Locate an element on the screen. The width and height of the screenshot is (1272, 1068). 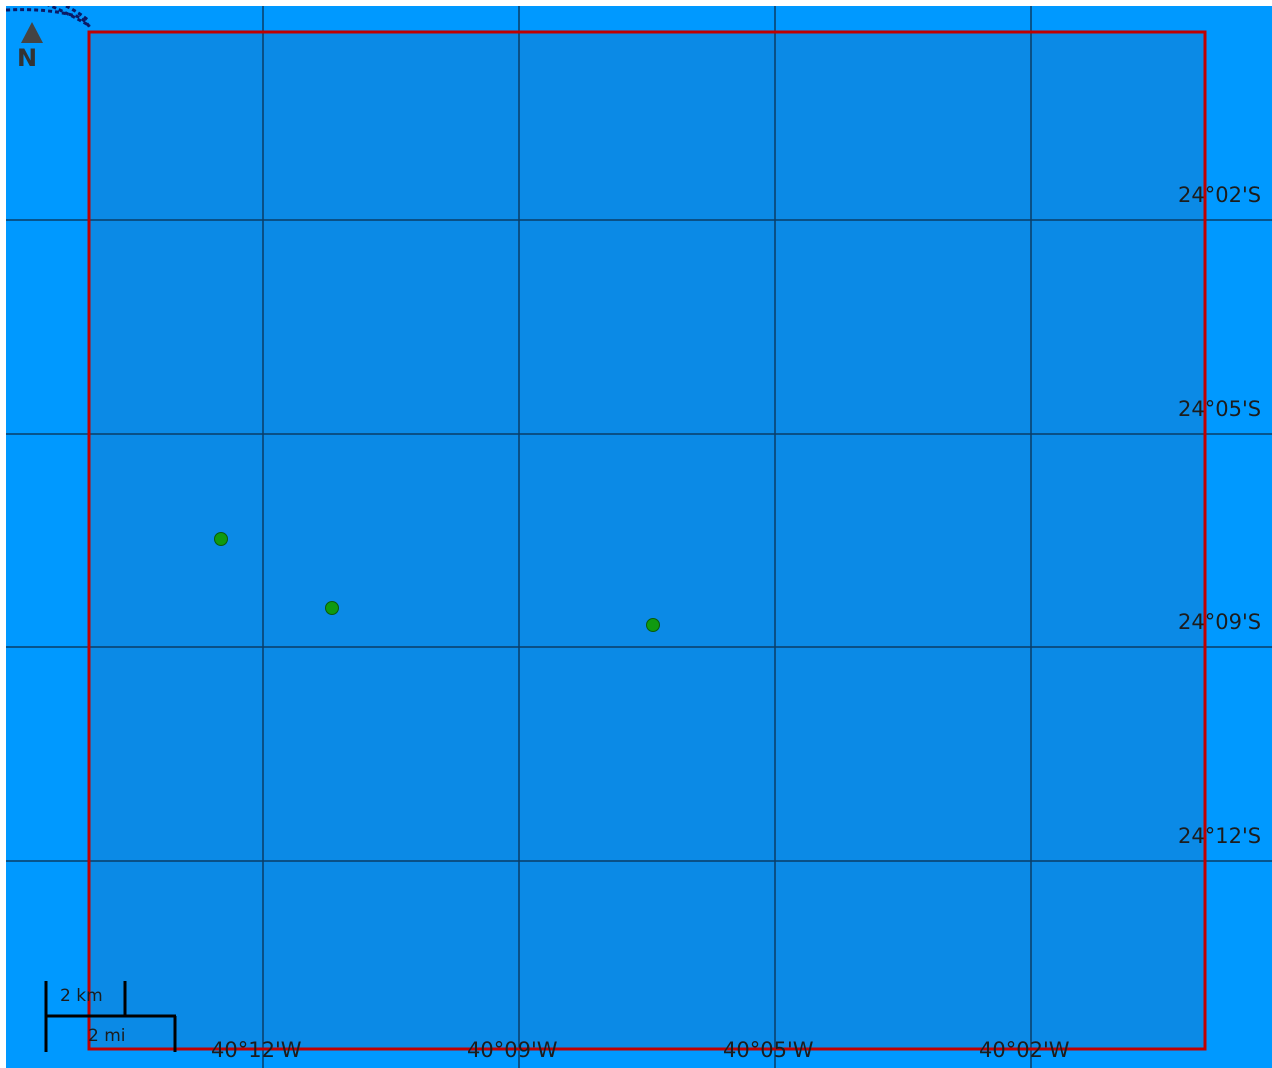
north-arrow-label: N is located at coordinates (27, 58).